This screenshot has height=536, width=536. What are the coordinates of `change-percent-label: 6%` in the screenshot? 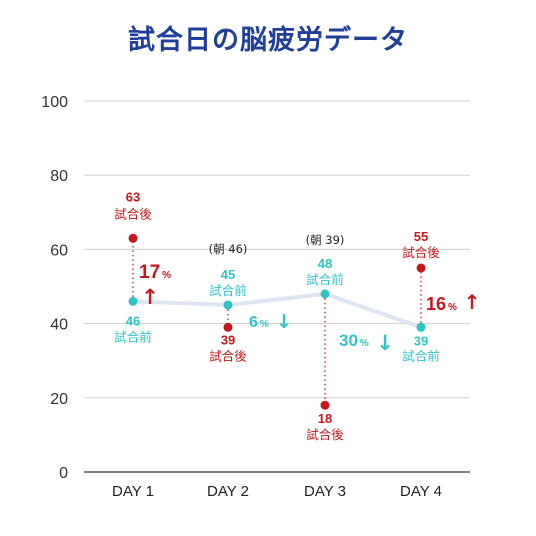 It's located at (259, 322).